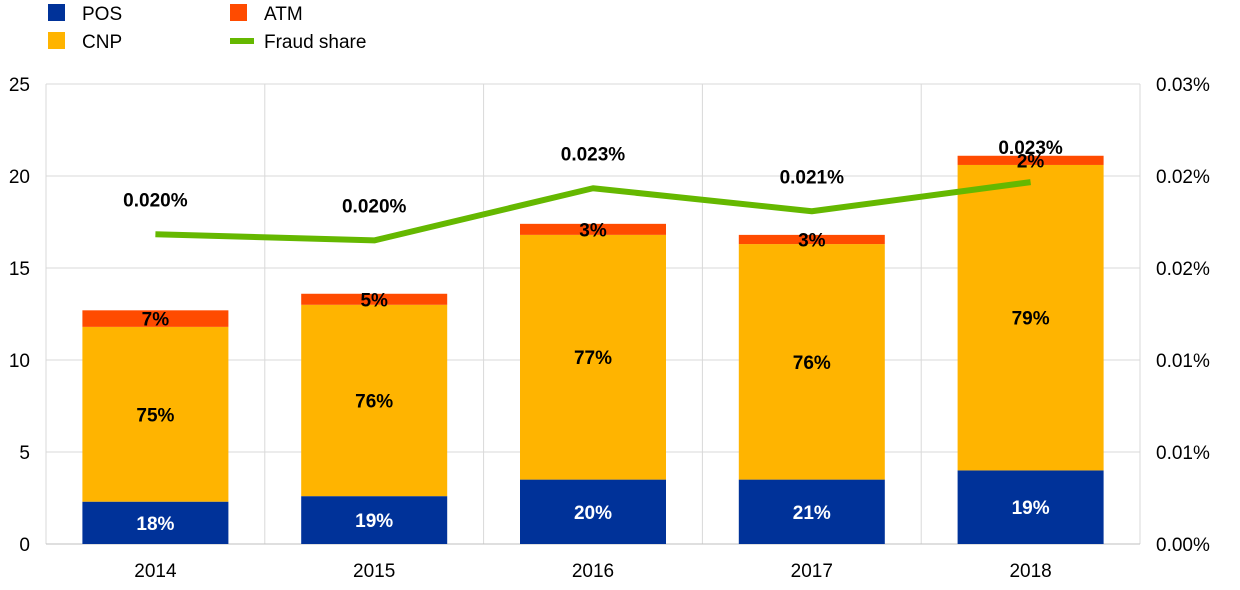 The width and height of the screenshot is (1240, 590). I want to click on bar-label-atm-2018: 2%, so click(1031, 161).